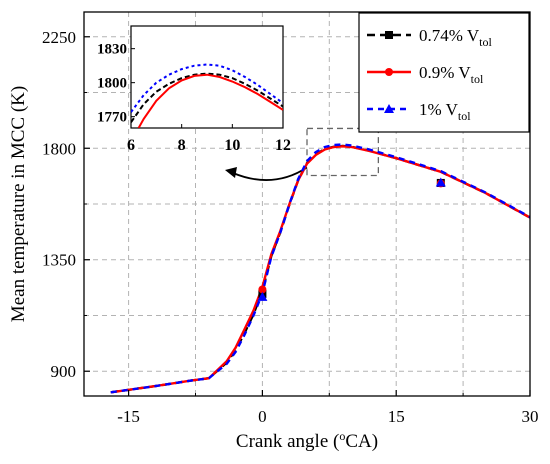 The width and height of the screenshot is (550, 464). I want to click on x-tick-label: -15, so click(128, 416).